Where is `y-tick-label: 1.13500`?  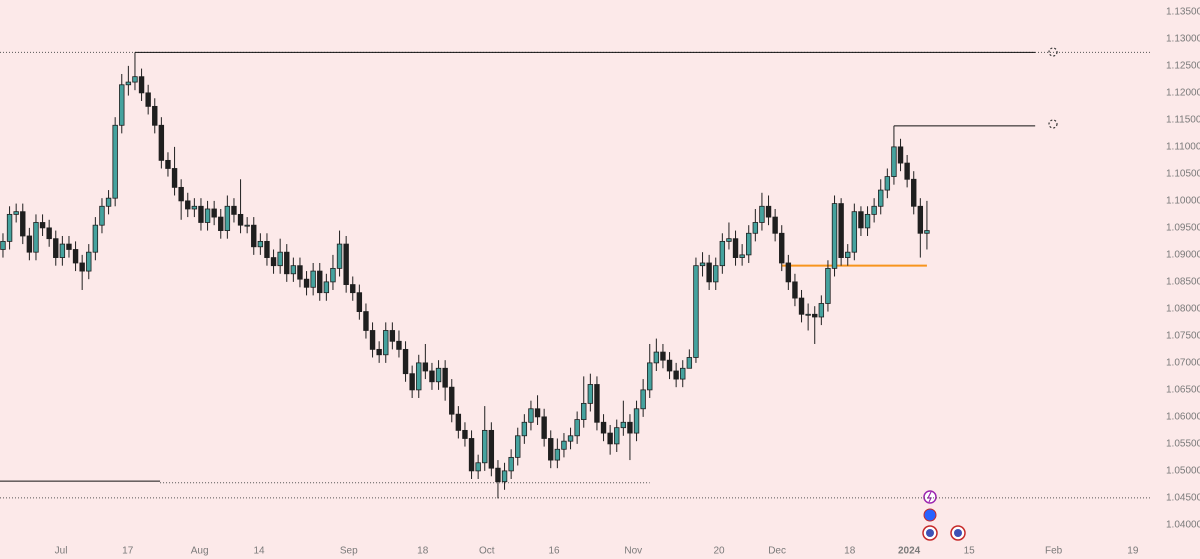 y-tick-label: 1.13500 is located at coordinates (1183, 12).